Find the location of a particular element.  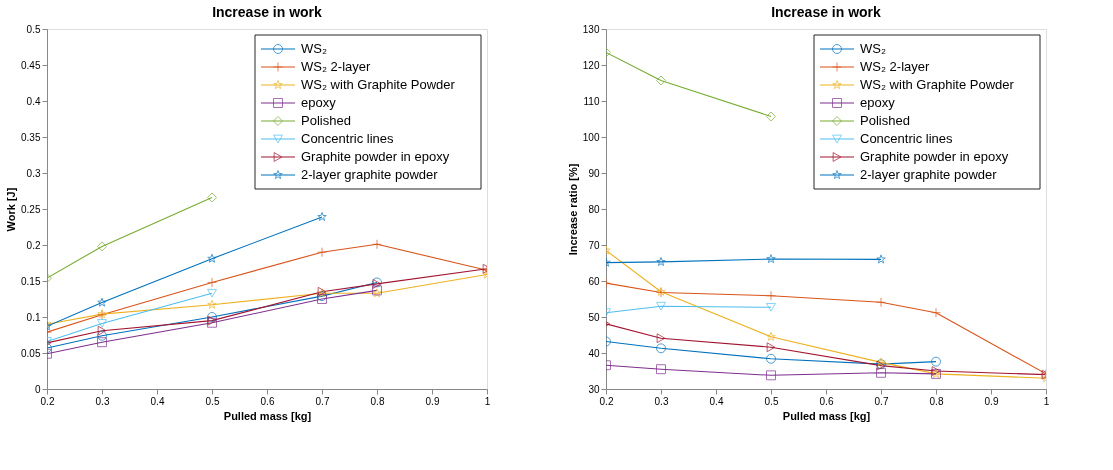

y-tick-label: 120 is located at coordinates (591, 65).